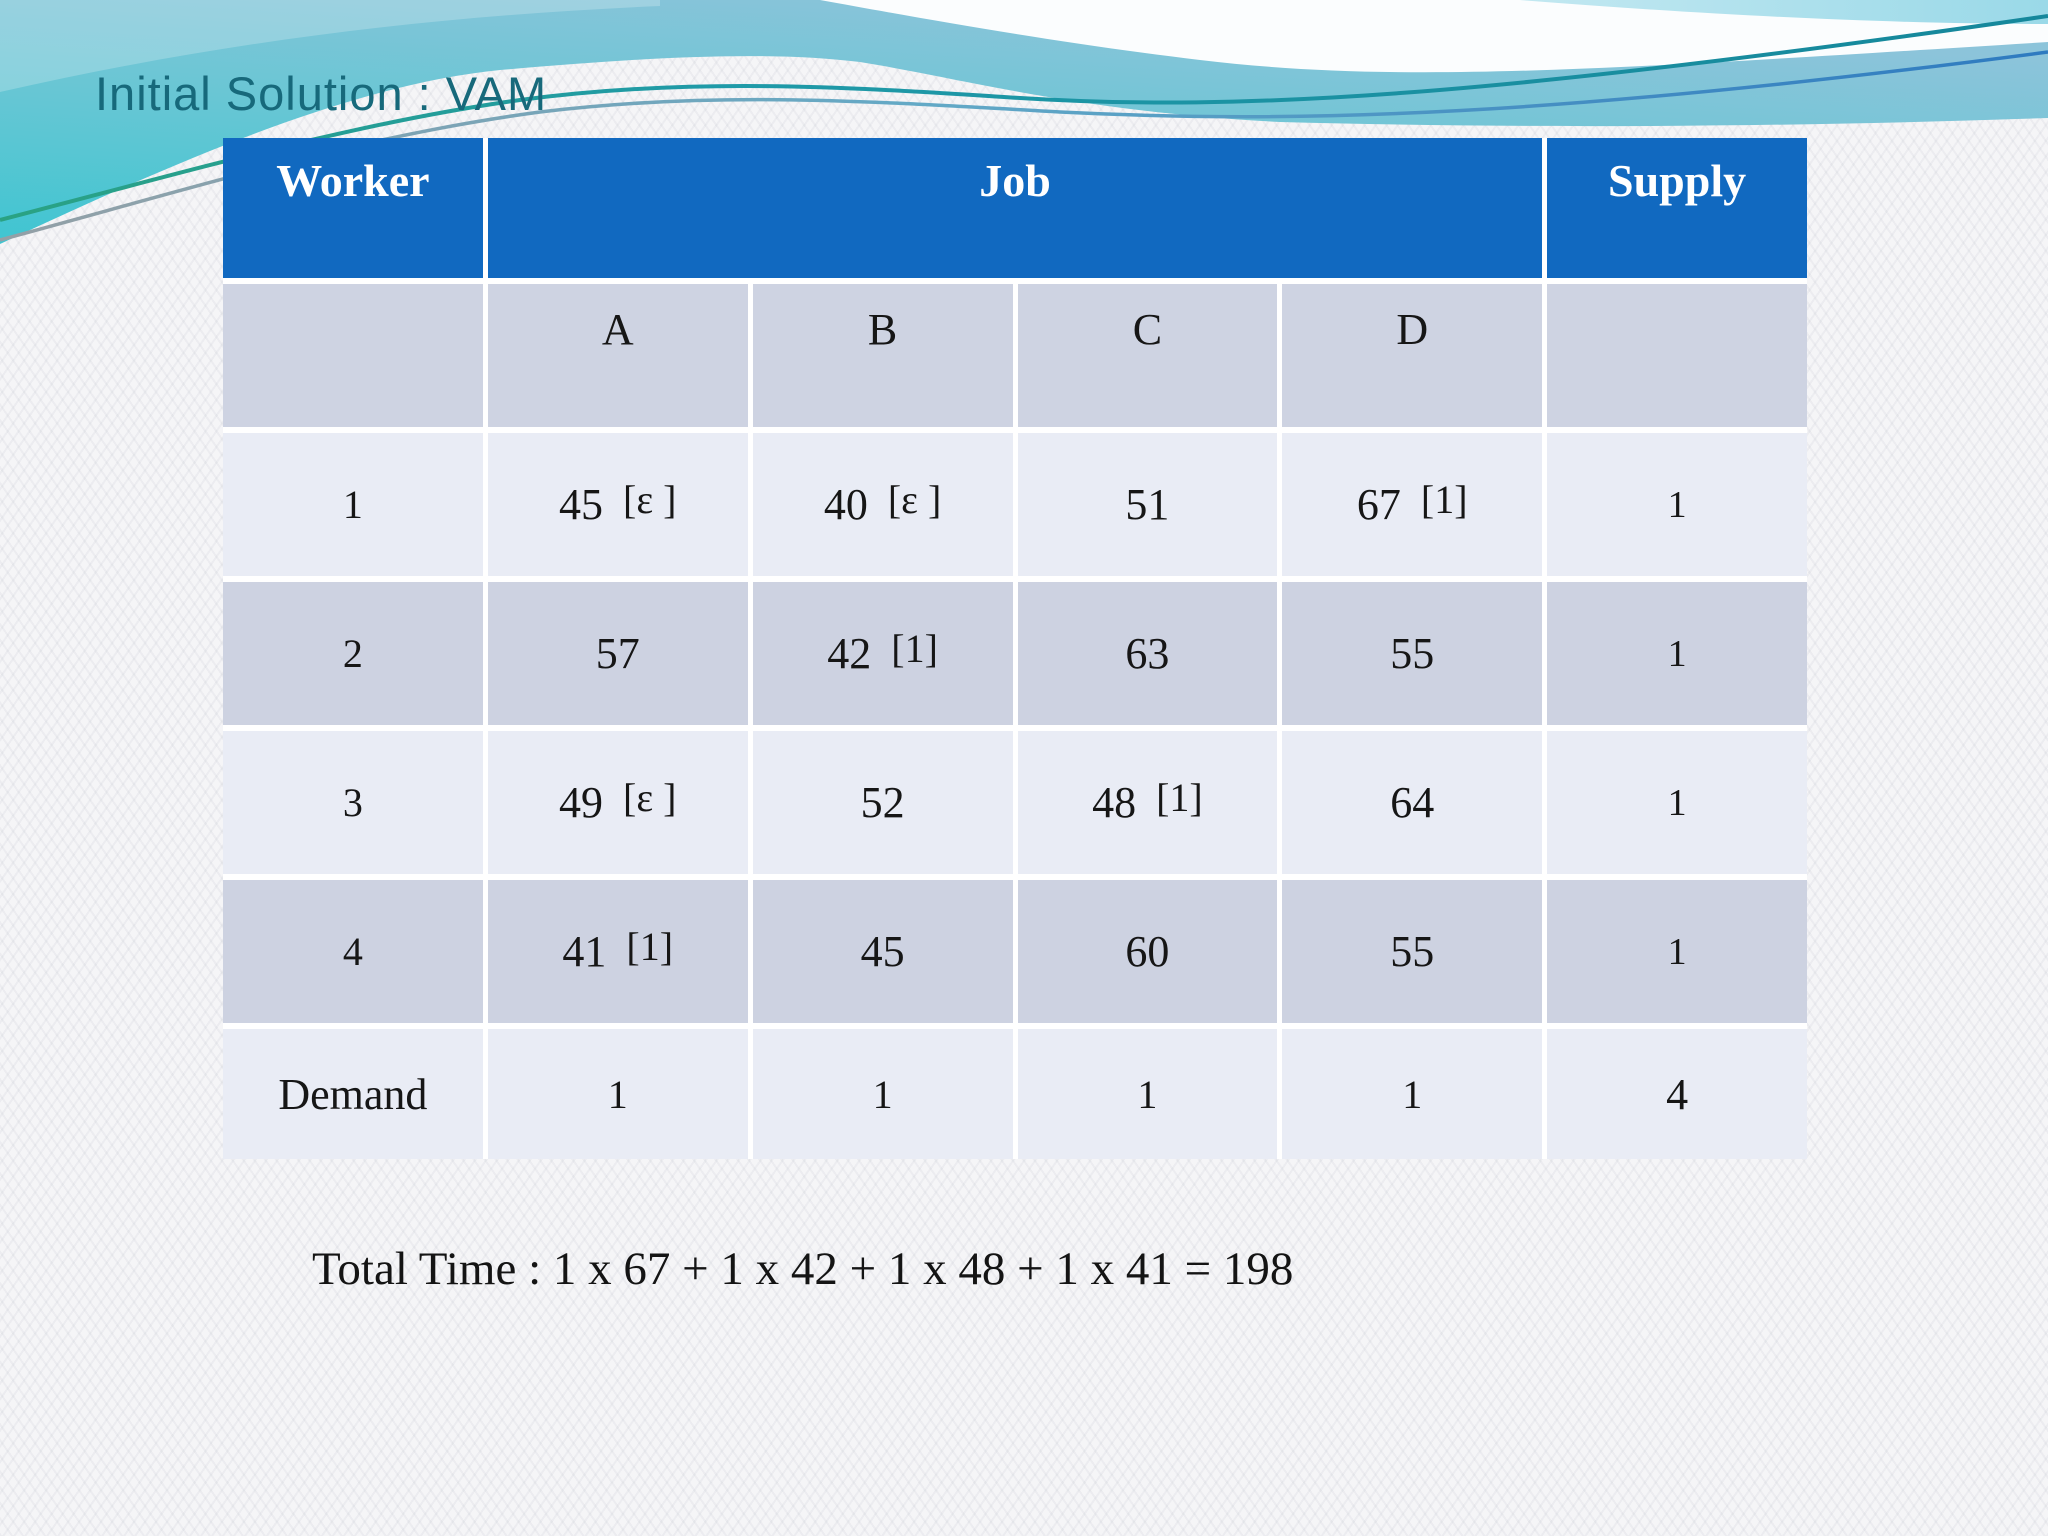  What do you see at coordinates (1784, 12) in the screenshot?
I see `corner-cyan-band` at bounding box center [1784, 12].